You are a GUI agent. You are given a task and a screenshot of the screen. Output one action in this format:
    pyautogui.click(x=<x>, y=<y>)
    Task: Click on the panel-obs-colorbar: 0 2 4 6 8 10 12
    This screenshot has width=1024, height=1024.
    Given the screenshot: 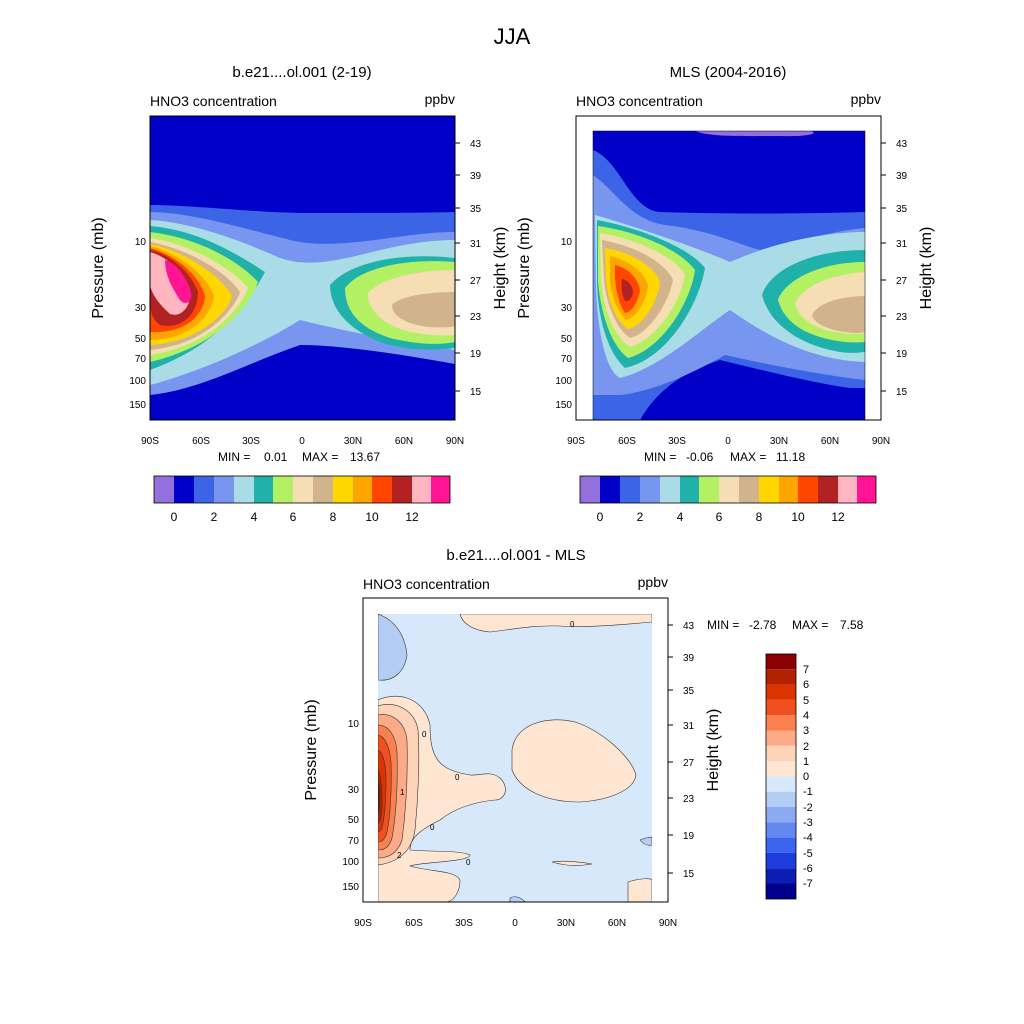 What is the action you would take?
    pyautogui.click(x=728, y=499)
    